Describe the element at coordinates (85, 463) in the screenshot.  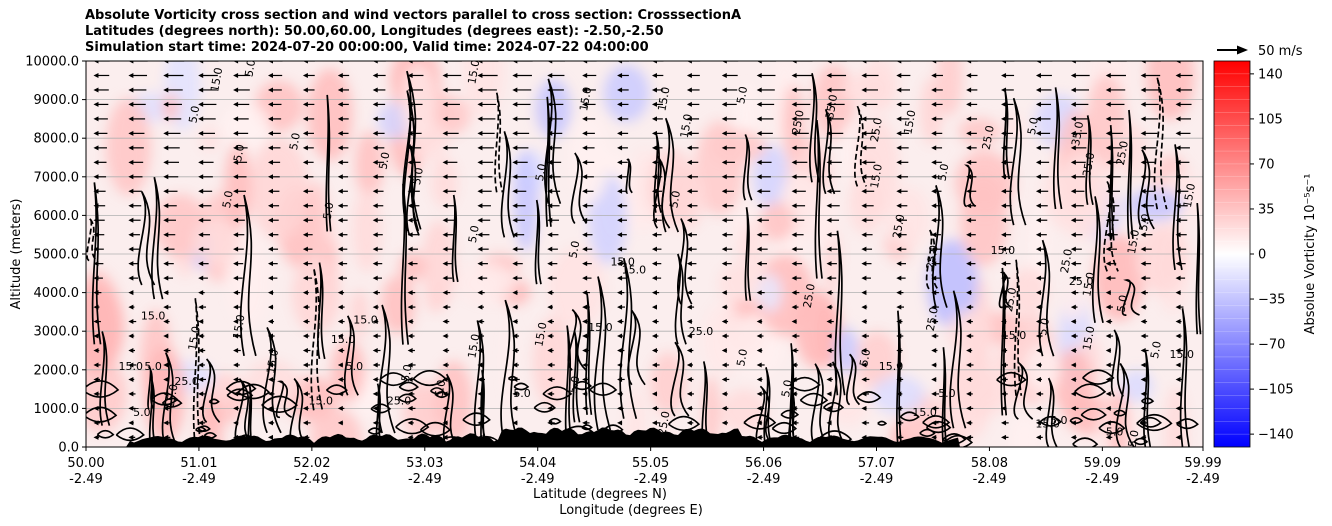
I see `x-tick-label-lat: 50.00` at that location.